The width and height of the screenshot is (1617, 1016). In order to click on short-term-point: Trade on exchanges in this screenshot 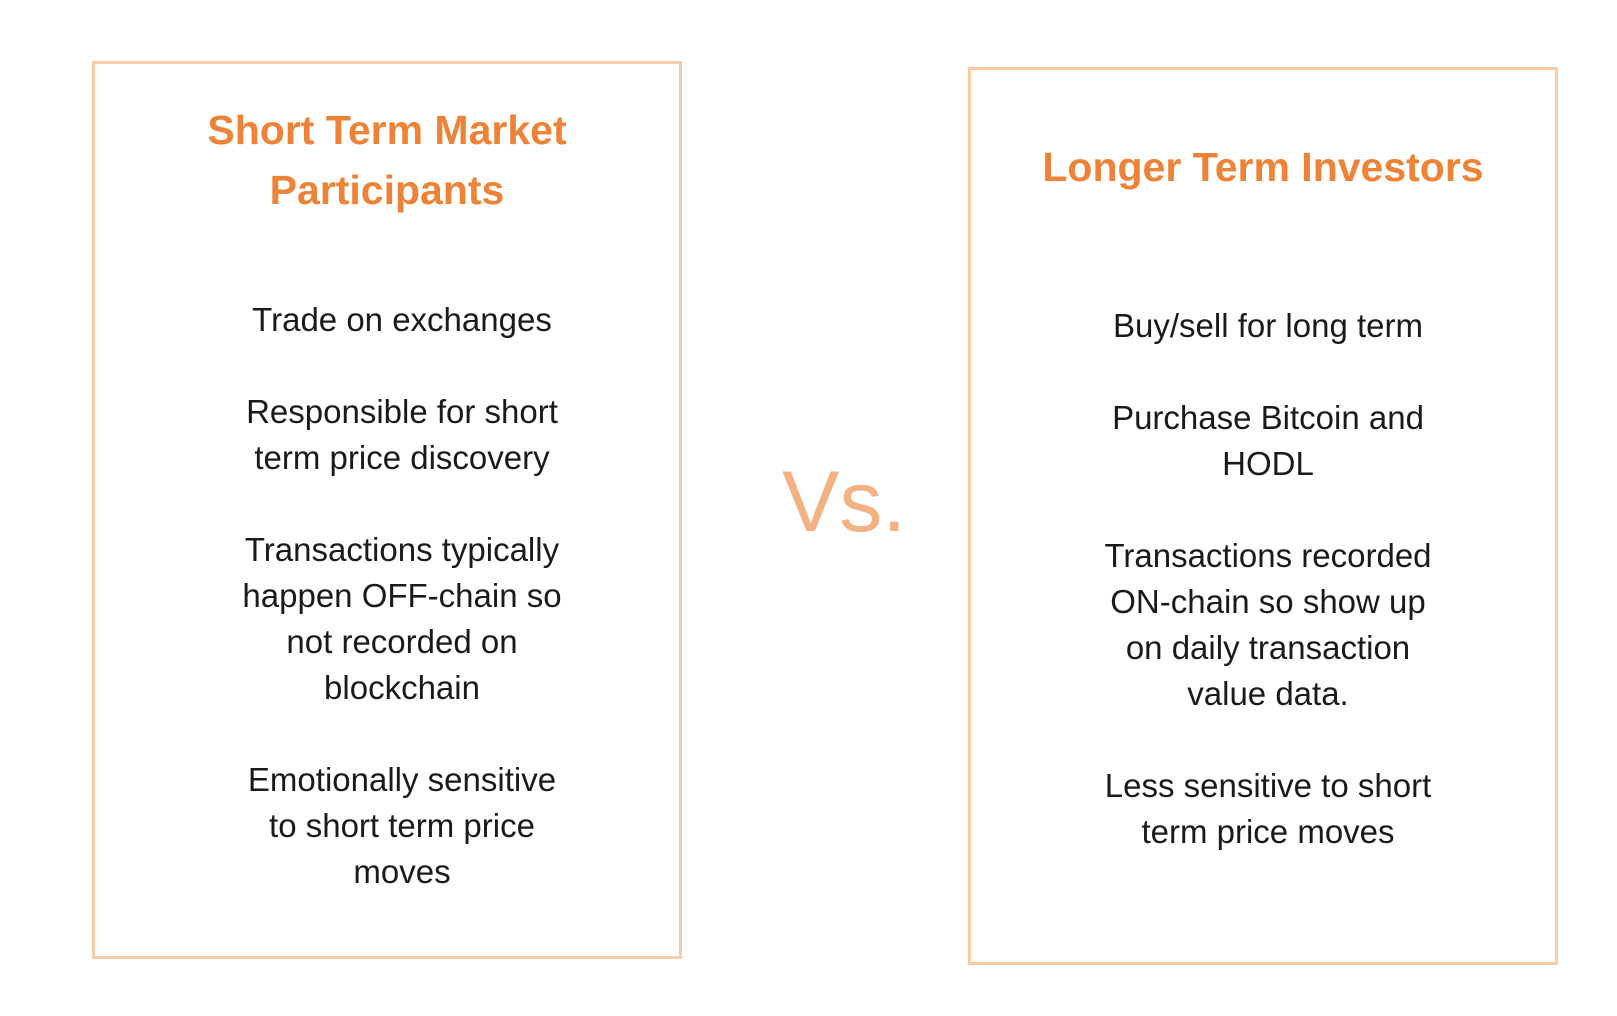, I will do `click(402, 319)`.